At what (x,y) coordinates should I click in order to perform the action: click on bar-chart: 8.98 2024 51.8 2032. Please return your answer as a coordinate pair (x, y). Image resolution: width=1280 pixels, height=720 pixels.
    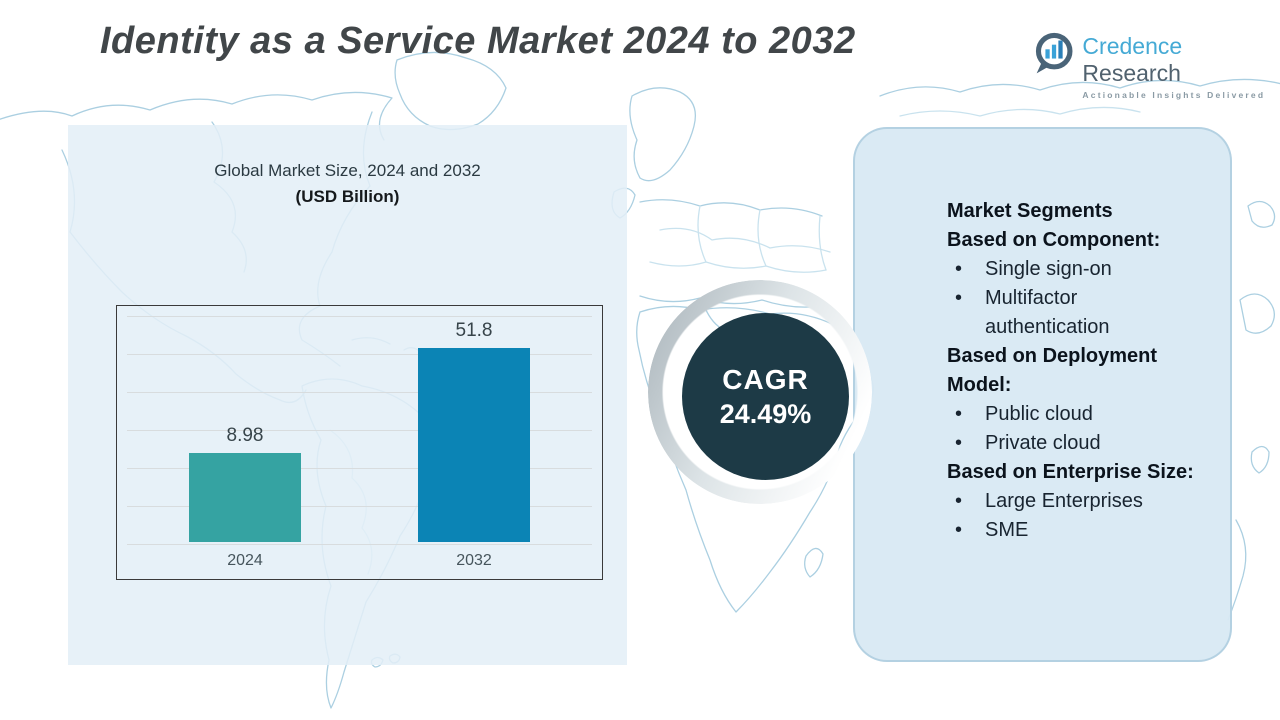
    Looking at the image, I should click on (359, 442).